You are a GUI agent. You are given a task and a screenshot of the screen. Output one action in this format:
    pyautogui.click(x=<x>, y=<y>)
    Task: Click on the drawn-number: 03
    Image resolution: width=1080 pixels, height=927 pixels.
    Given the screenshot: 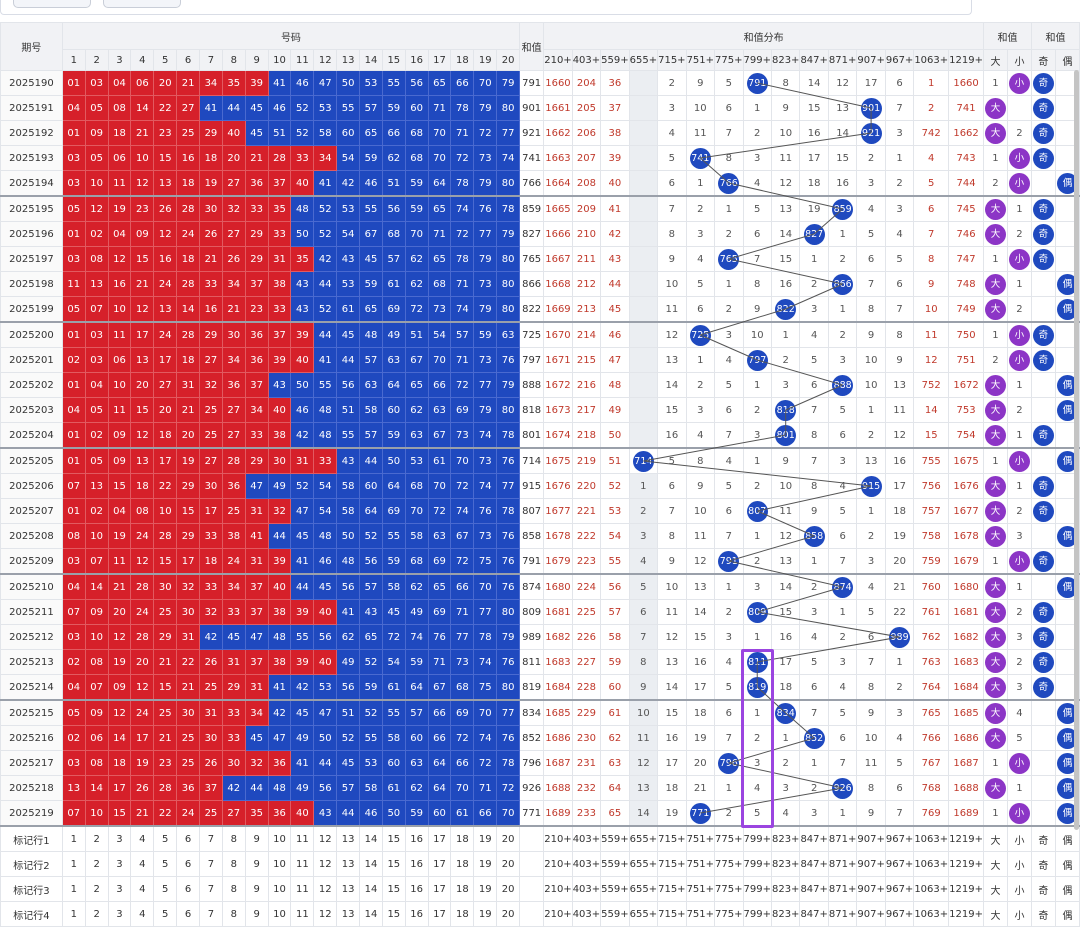 What is the action you would take?
    pyautogui.click(x=96, y=334)
    